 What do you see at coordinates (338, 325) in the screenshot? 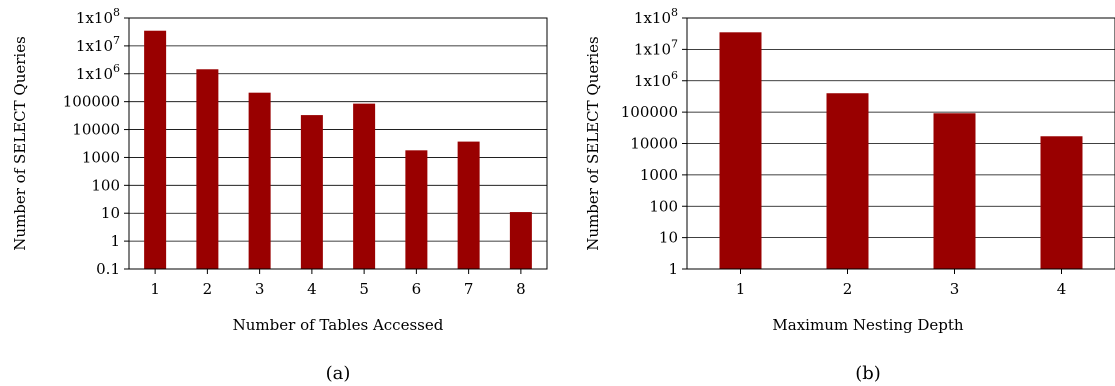
I see `chart-a-x-axis-label: Number of Tables Accessed` at bounding box center [338, 325].